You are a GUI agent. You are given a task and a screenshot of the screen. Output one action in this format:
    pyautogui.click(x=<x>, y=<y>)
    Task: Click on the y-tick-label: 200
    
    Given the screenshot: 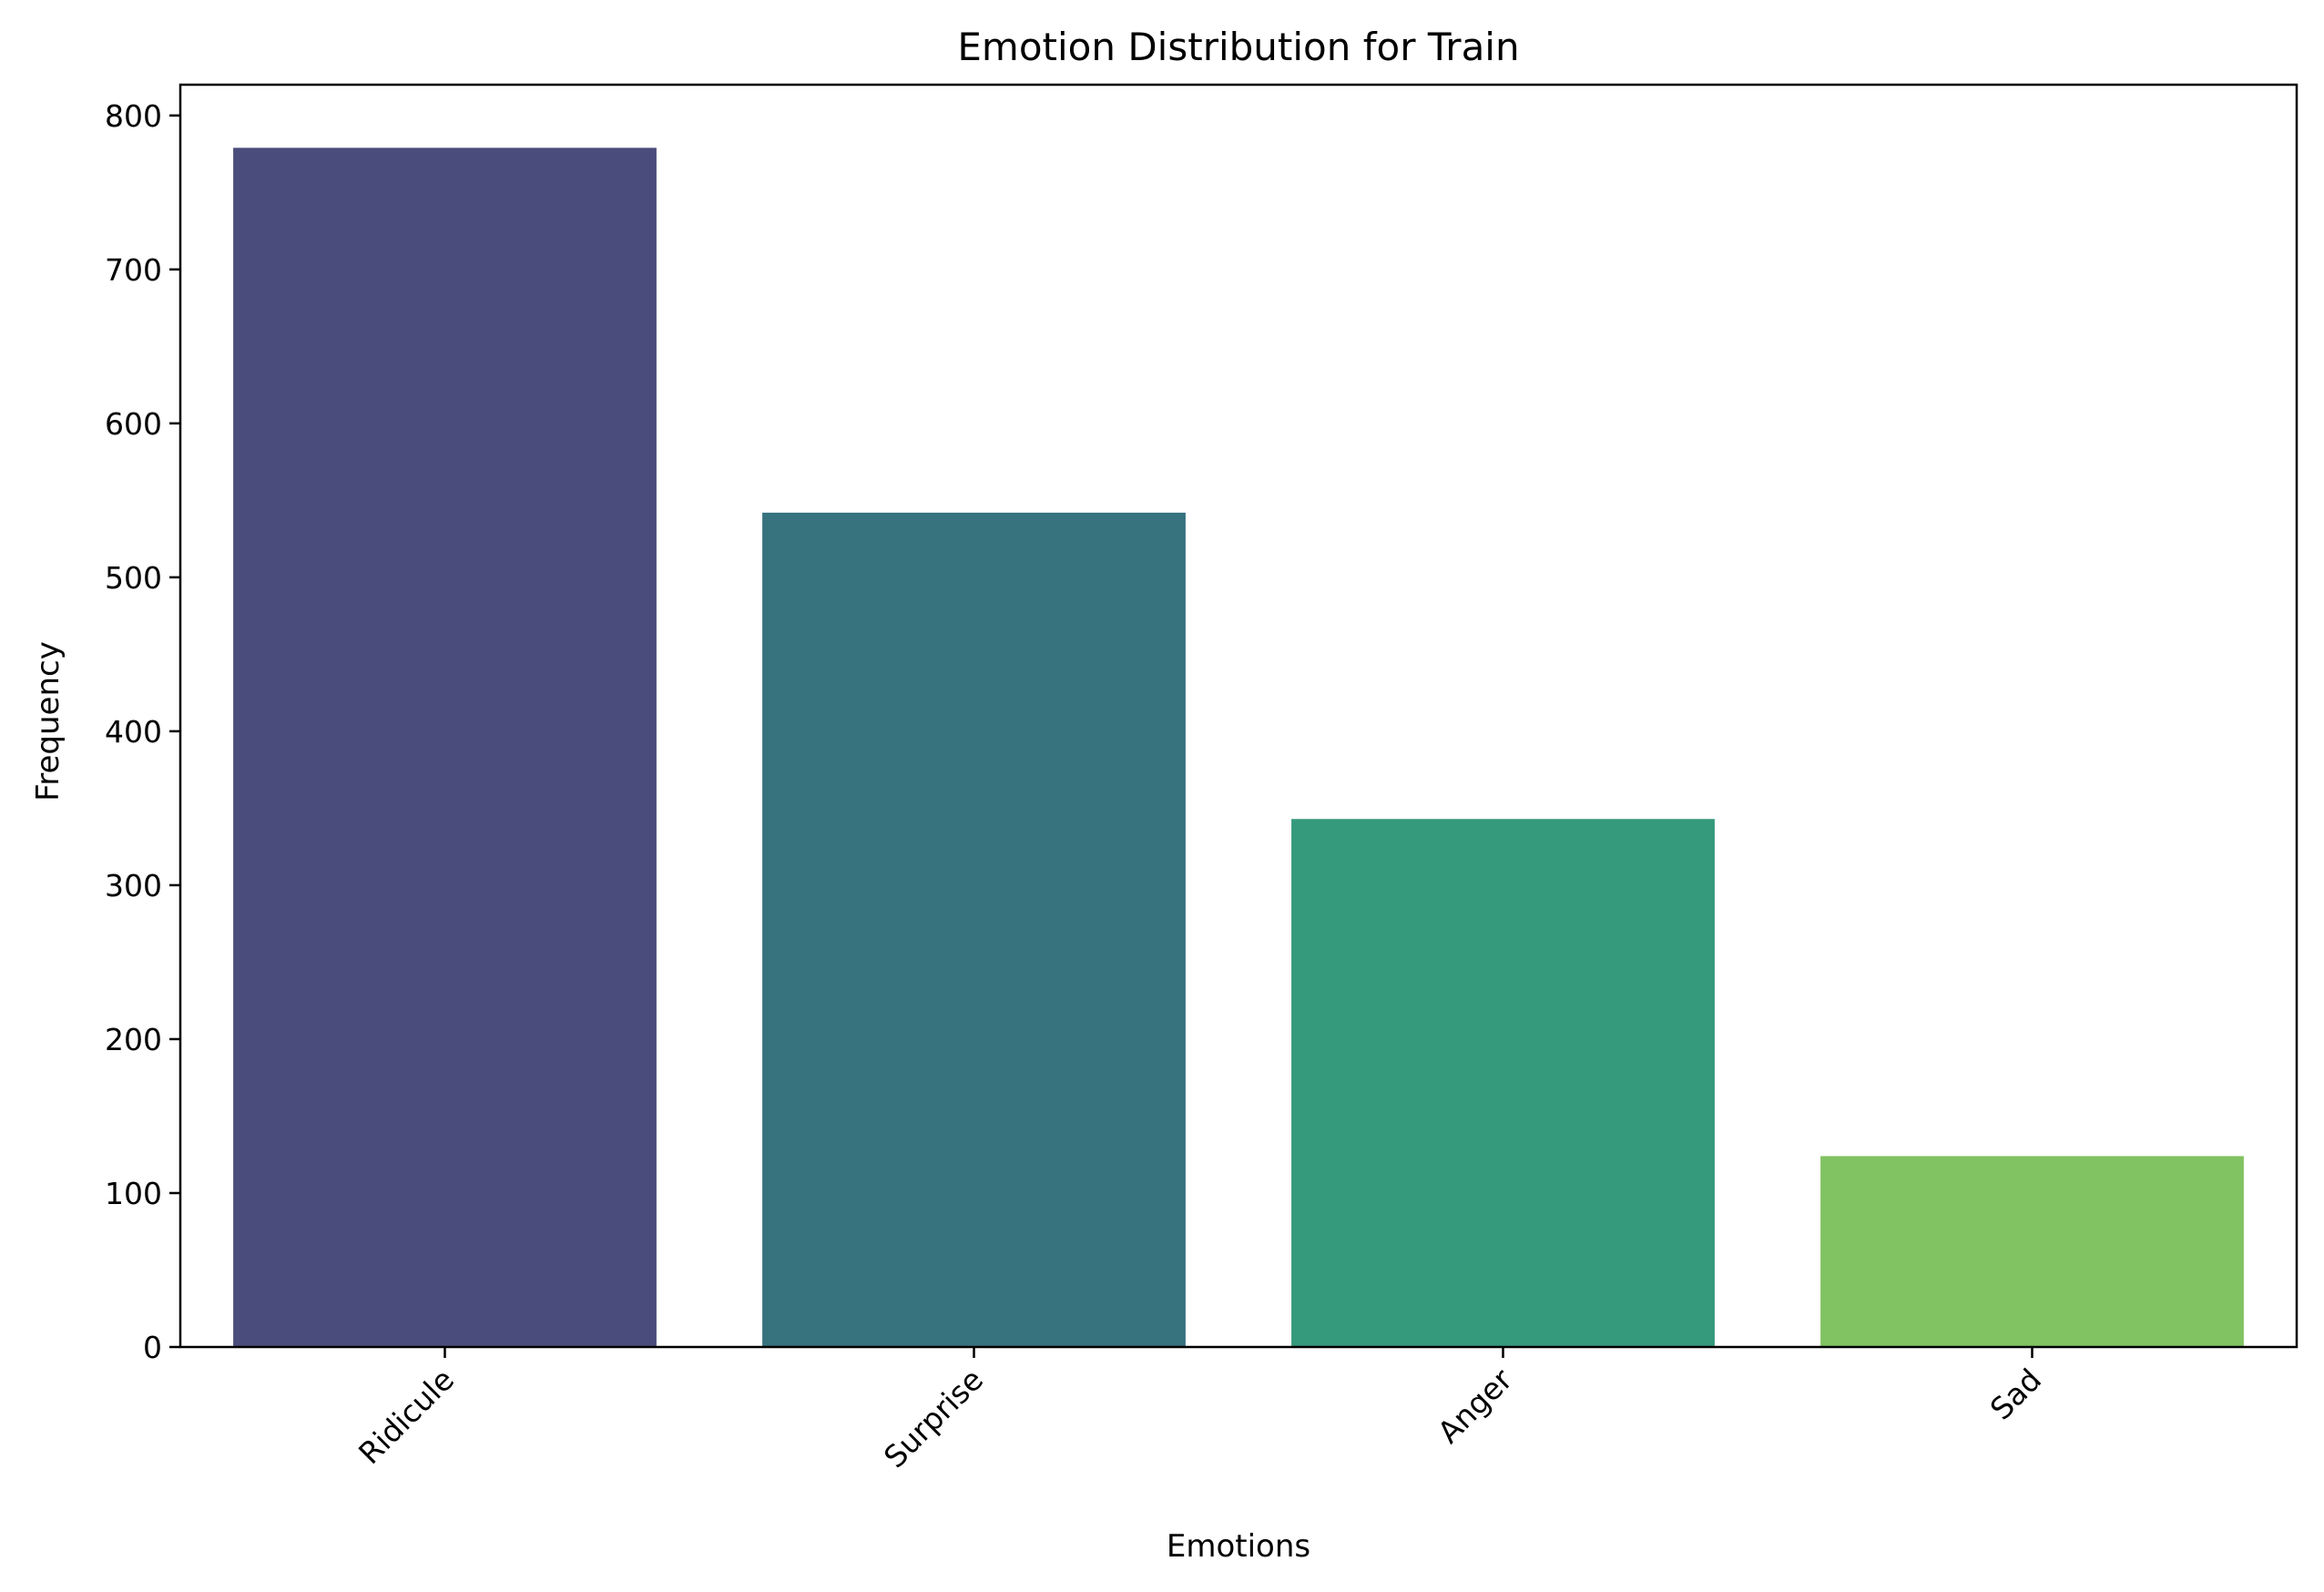 What is the action you would take?
    pyautogui.click(x=133, y=1039)
    